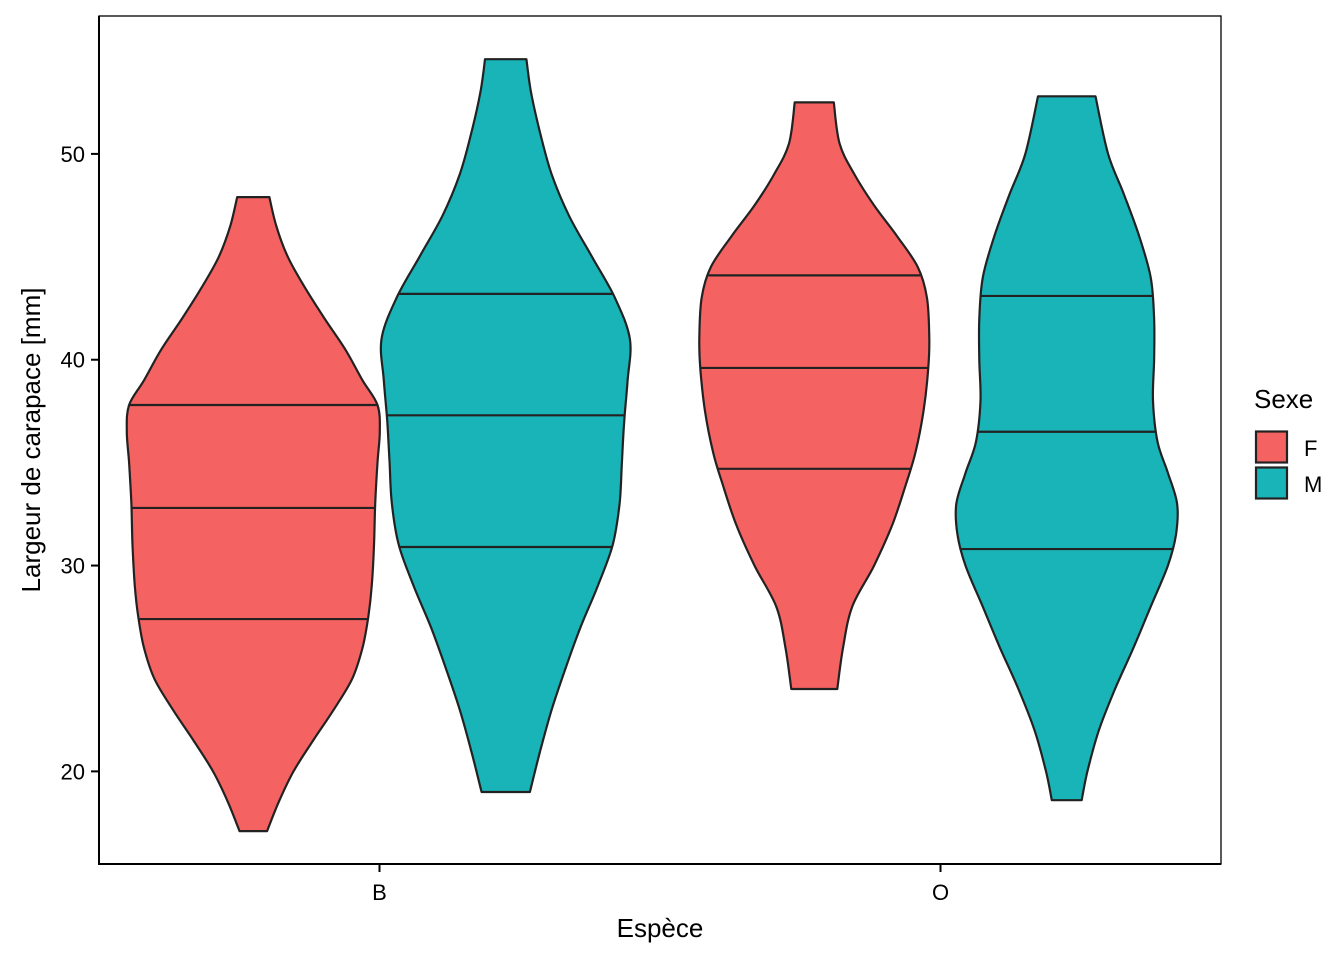 This screenshot has width=1344, height=960. I want to click on x-axis-title: Espèce, so click(660, 928).